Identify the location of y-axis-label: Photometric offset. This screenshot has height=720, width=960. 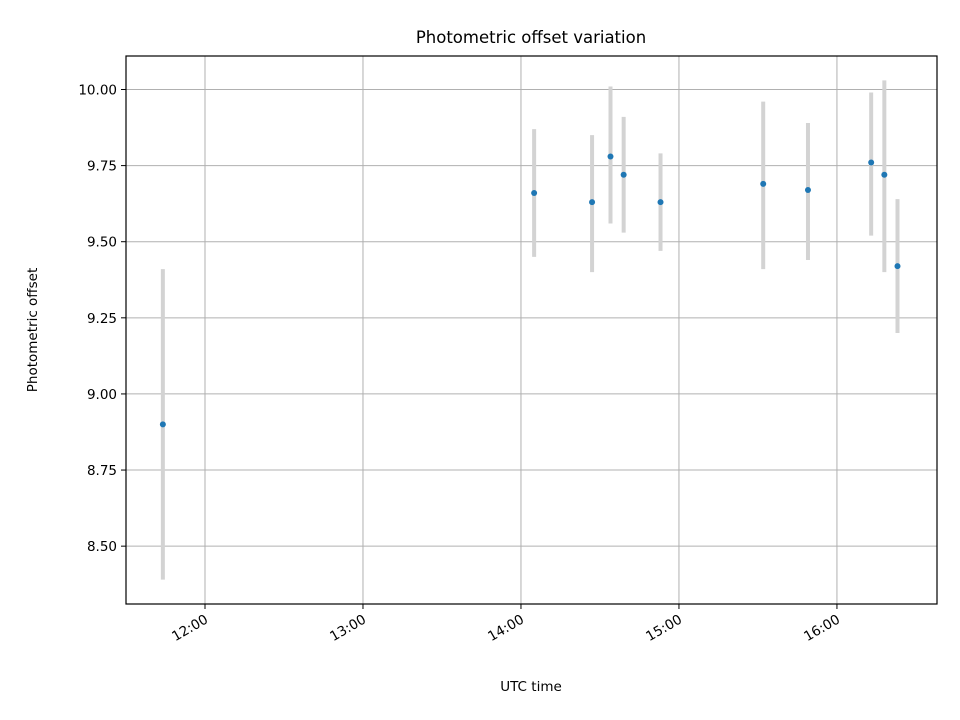
(33, 330).